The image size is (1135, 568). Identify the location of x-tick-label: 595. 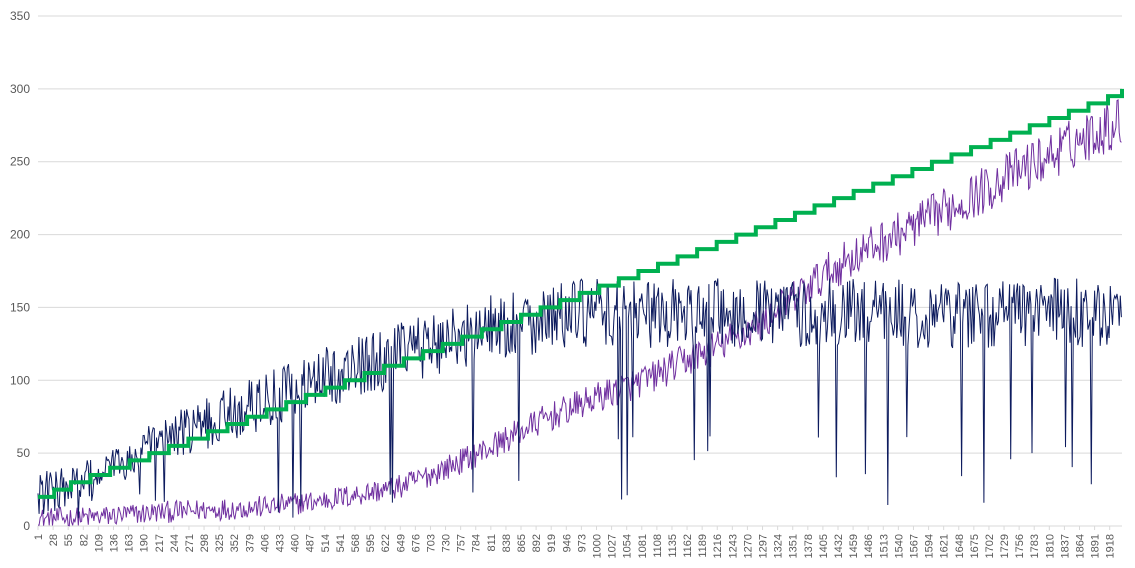
(371, 543).